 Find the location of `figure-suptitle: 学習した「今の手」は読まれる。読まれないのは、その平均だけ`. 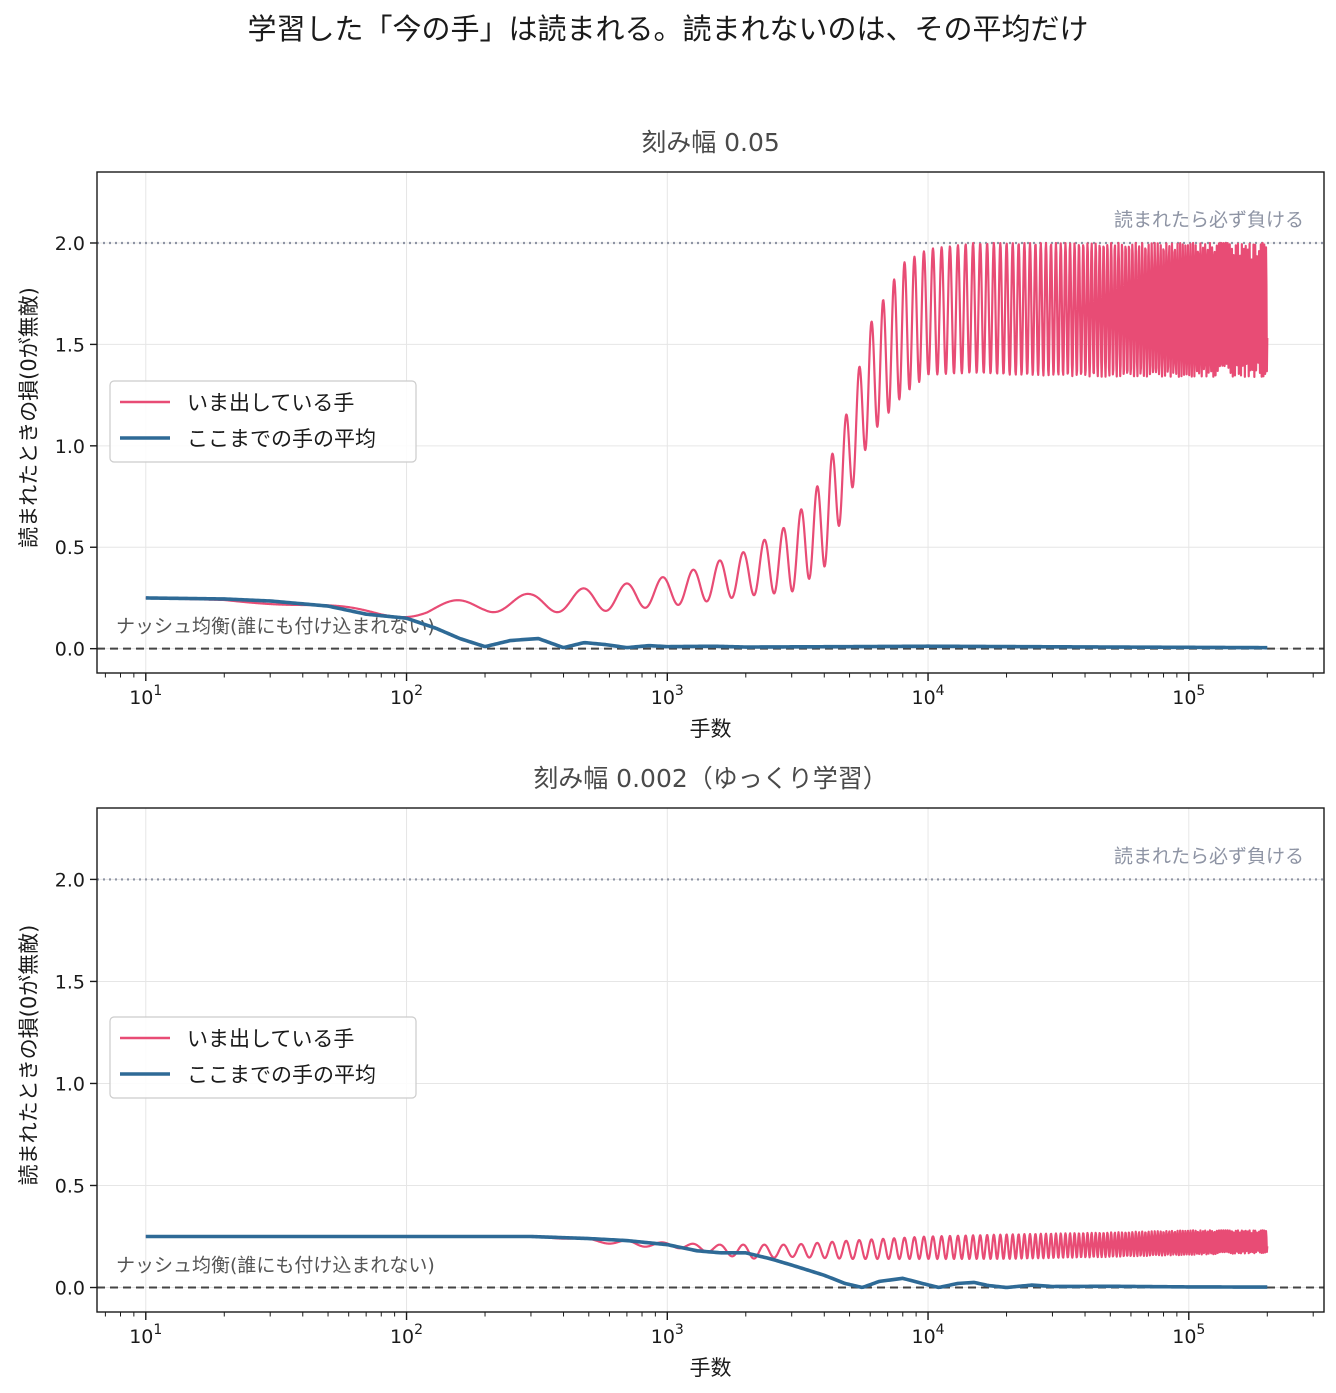

figure-suptitle: 学習した「今の手」は読まれる。読まれないのは、その平均だけ is located at coordinates (668, 29).